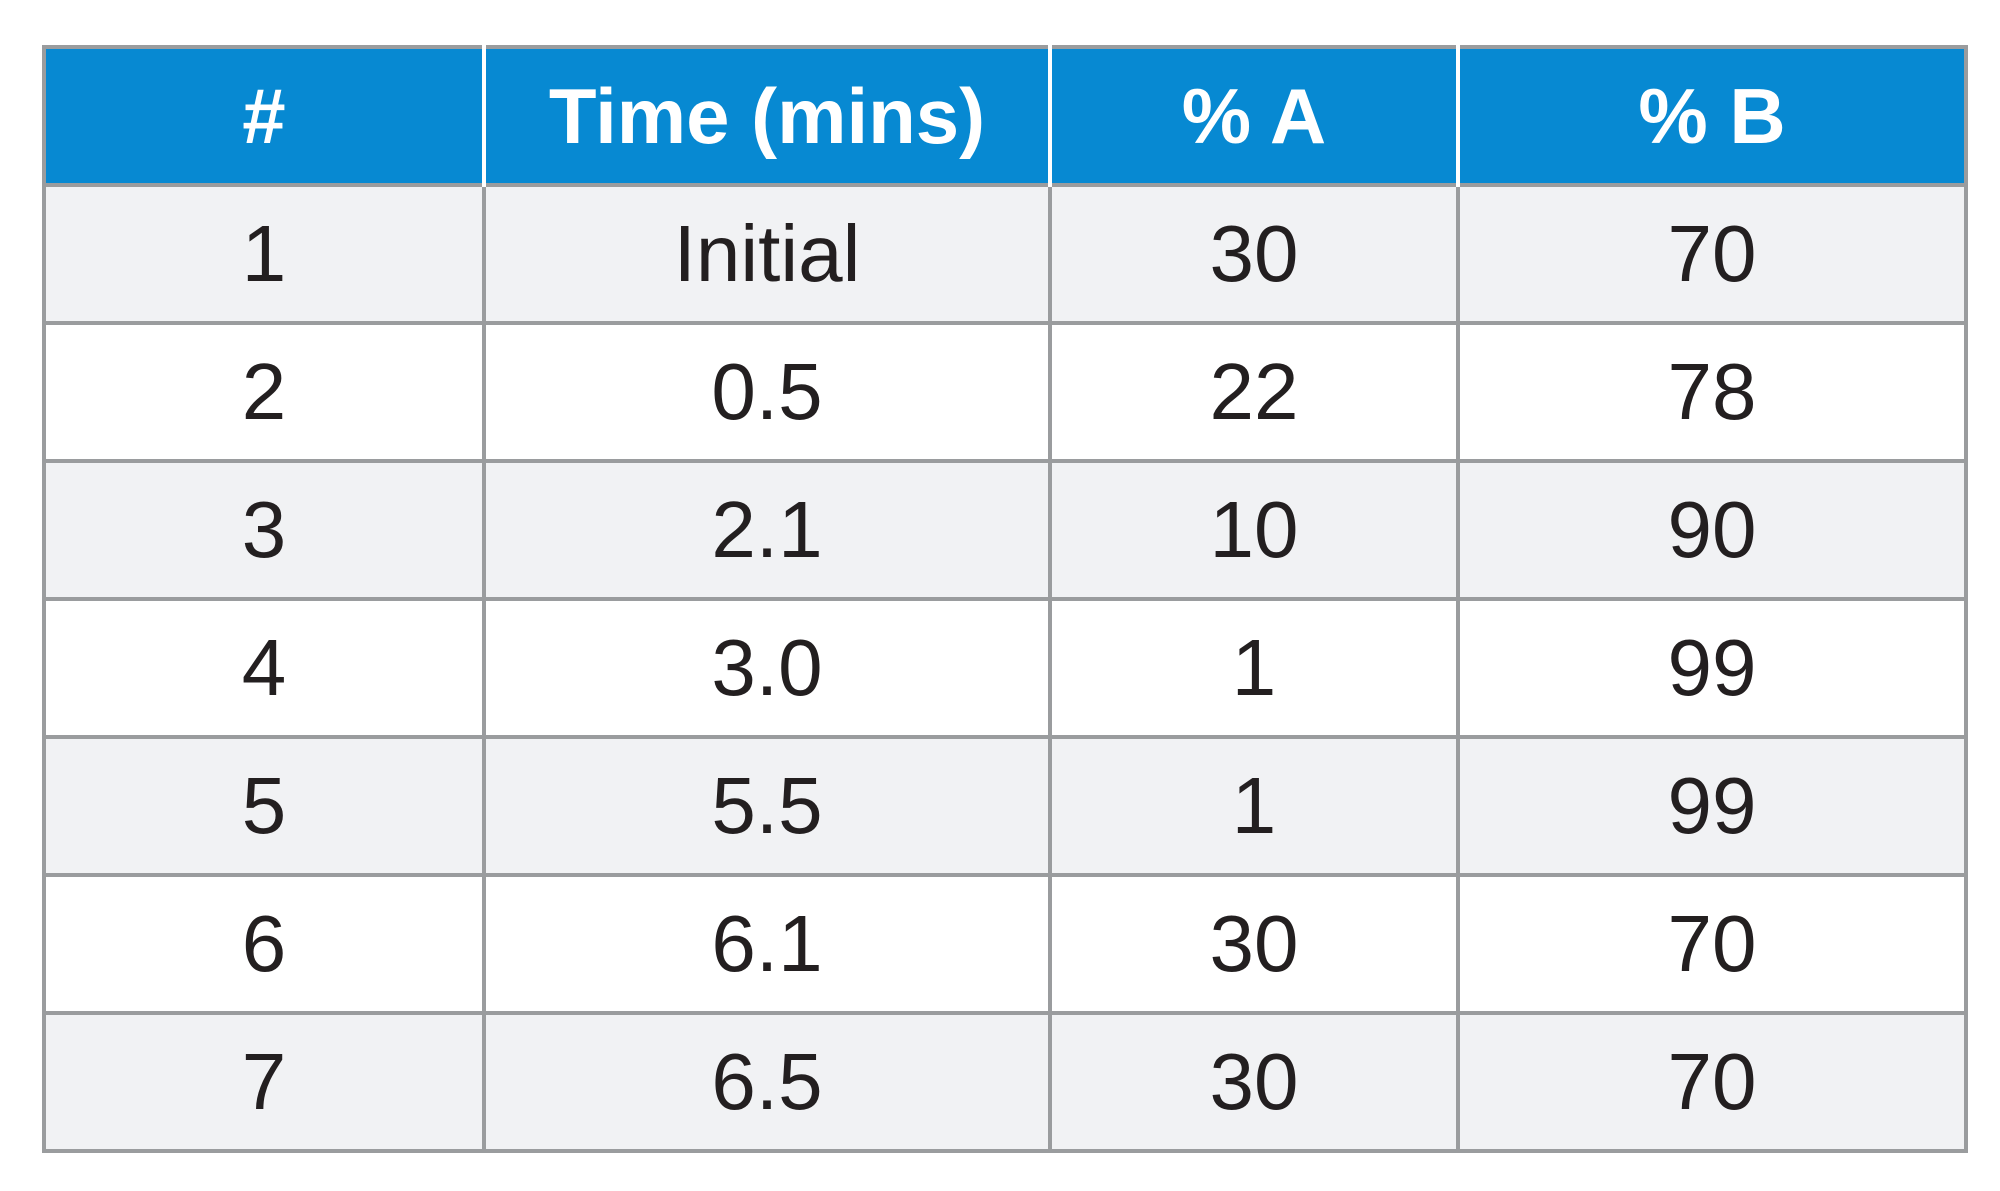 This screenshot has height=1191, width=2000. Describe the element at coordinates (264, 944) in the screenshot. I see `cell-step-number: 6` at that location.